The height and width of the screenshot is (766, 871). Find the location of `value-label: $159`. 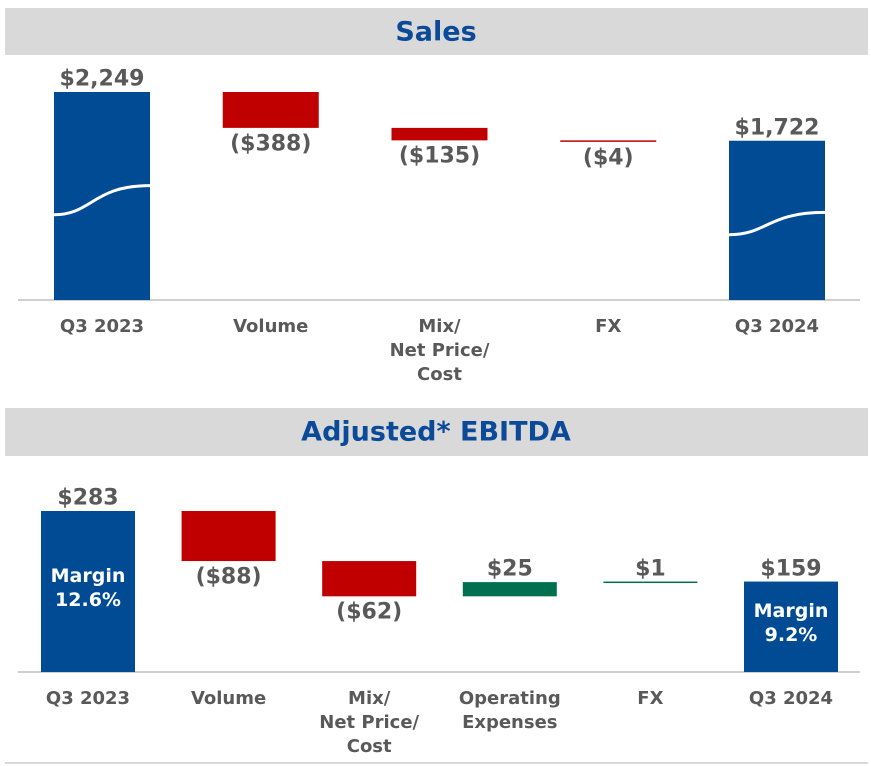

value-label: $159 is located at coordinates (791, 569).